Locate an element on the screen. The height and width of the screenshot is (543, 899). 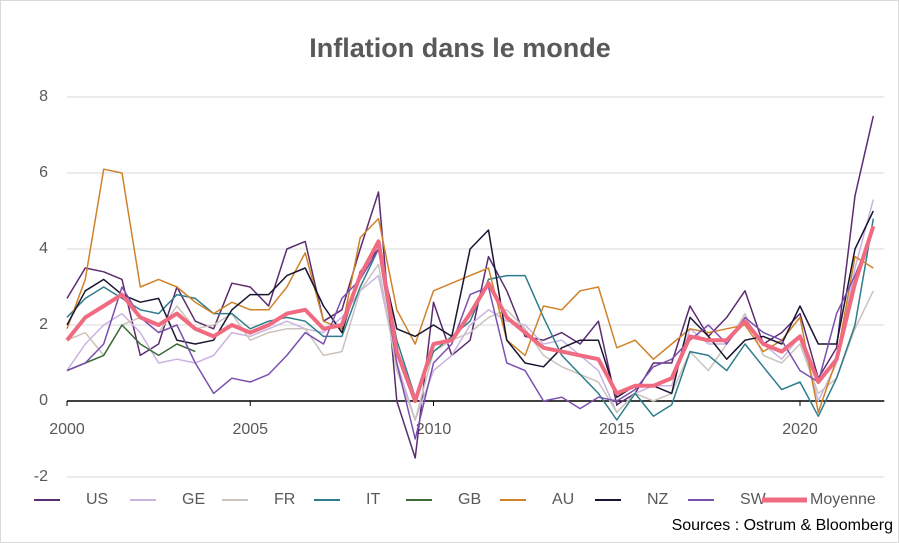
legend-label: AU is located at coordinates (563, 499).